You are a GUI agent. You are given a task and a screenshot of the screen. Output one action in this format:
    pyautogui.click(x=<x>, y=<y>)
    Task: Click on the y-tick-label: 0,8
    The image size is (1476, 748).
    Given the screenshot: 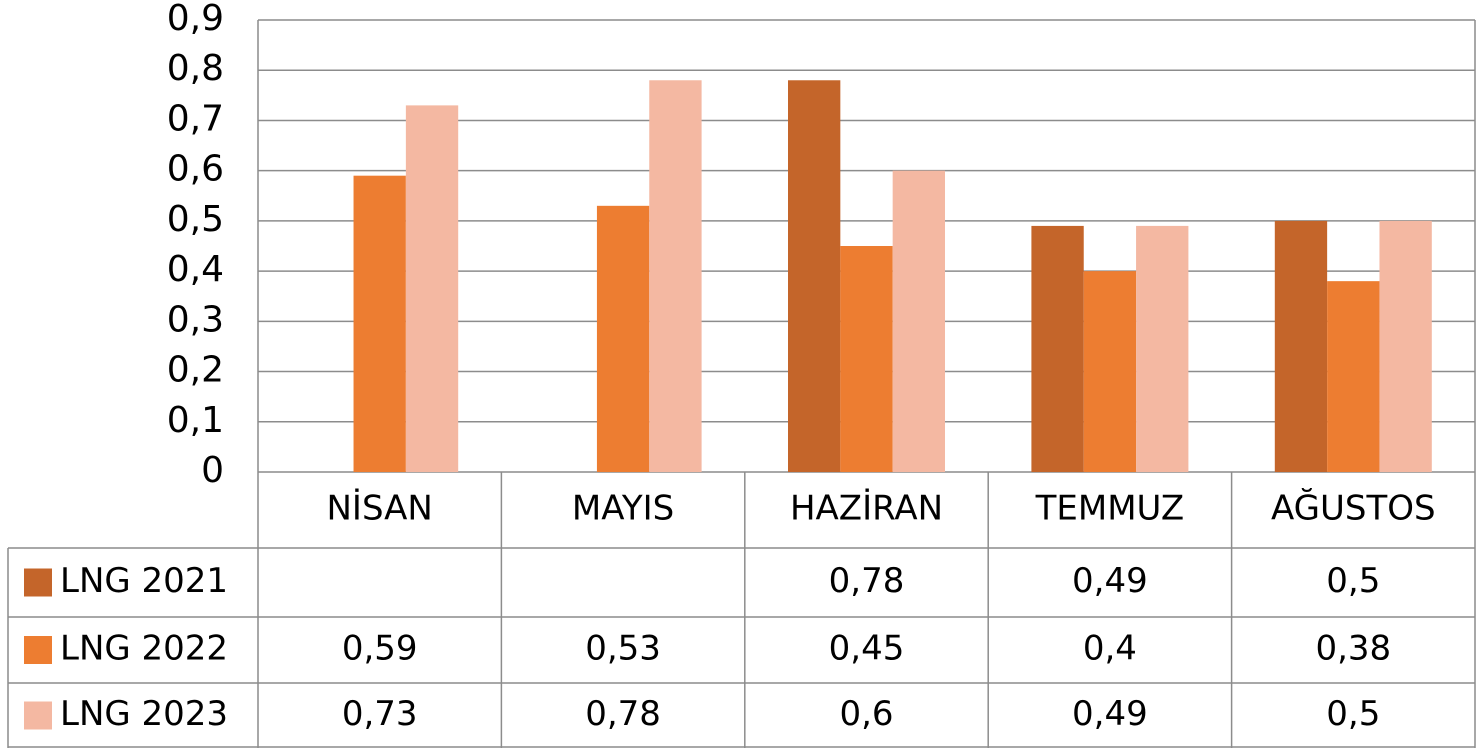 What is the action you would take?
    pyautogui.click(x=195, y=68)
    